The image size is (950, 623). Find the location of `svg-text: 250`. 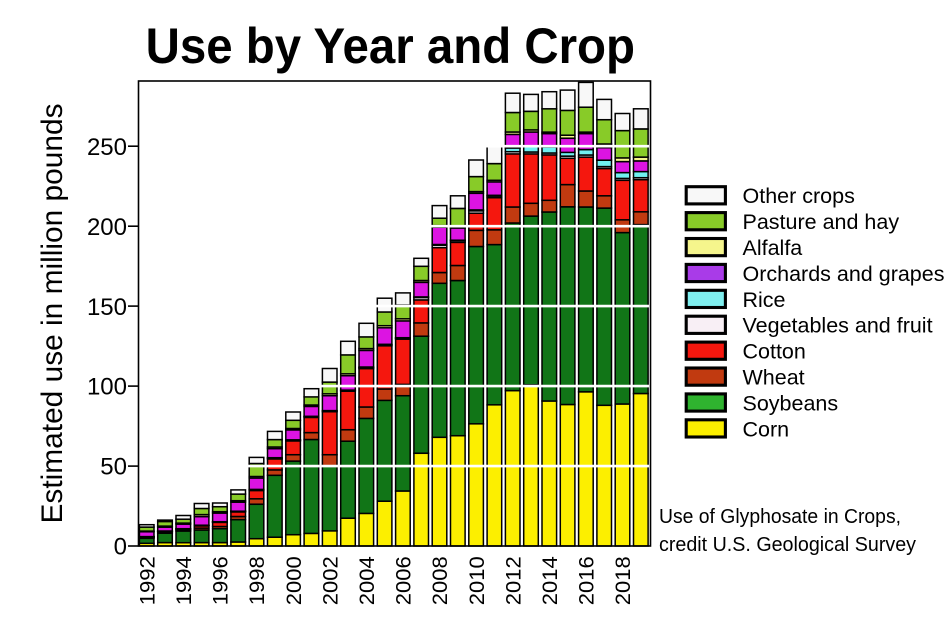

svg-text: 250 is located at coordinates (107, 147).